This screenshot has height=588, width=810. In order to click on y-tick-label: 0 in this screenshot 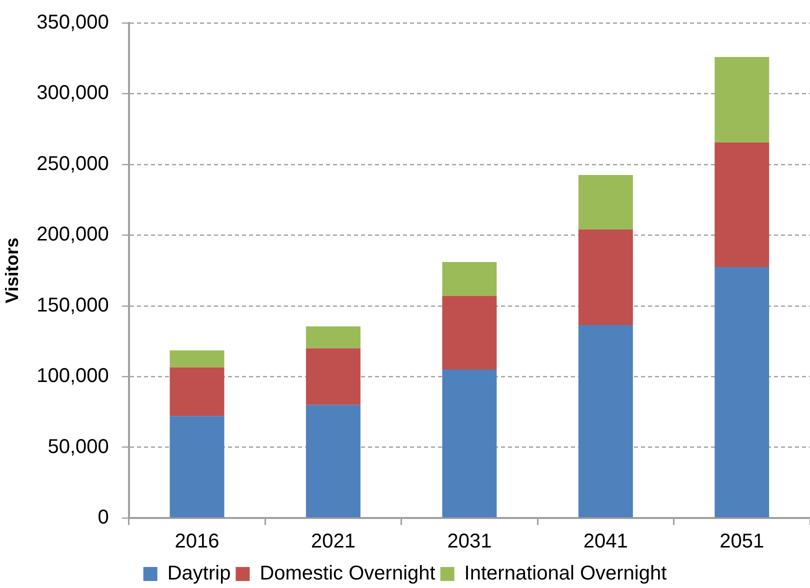, I will do `click(103, 517)`.